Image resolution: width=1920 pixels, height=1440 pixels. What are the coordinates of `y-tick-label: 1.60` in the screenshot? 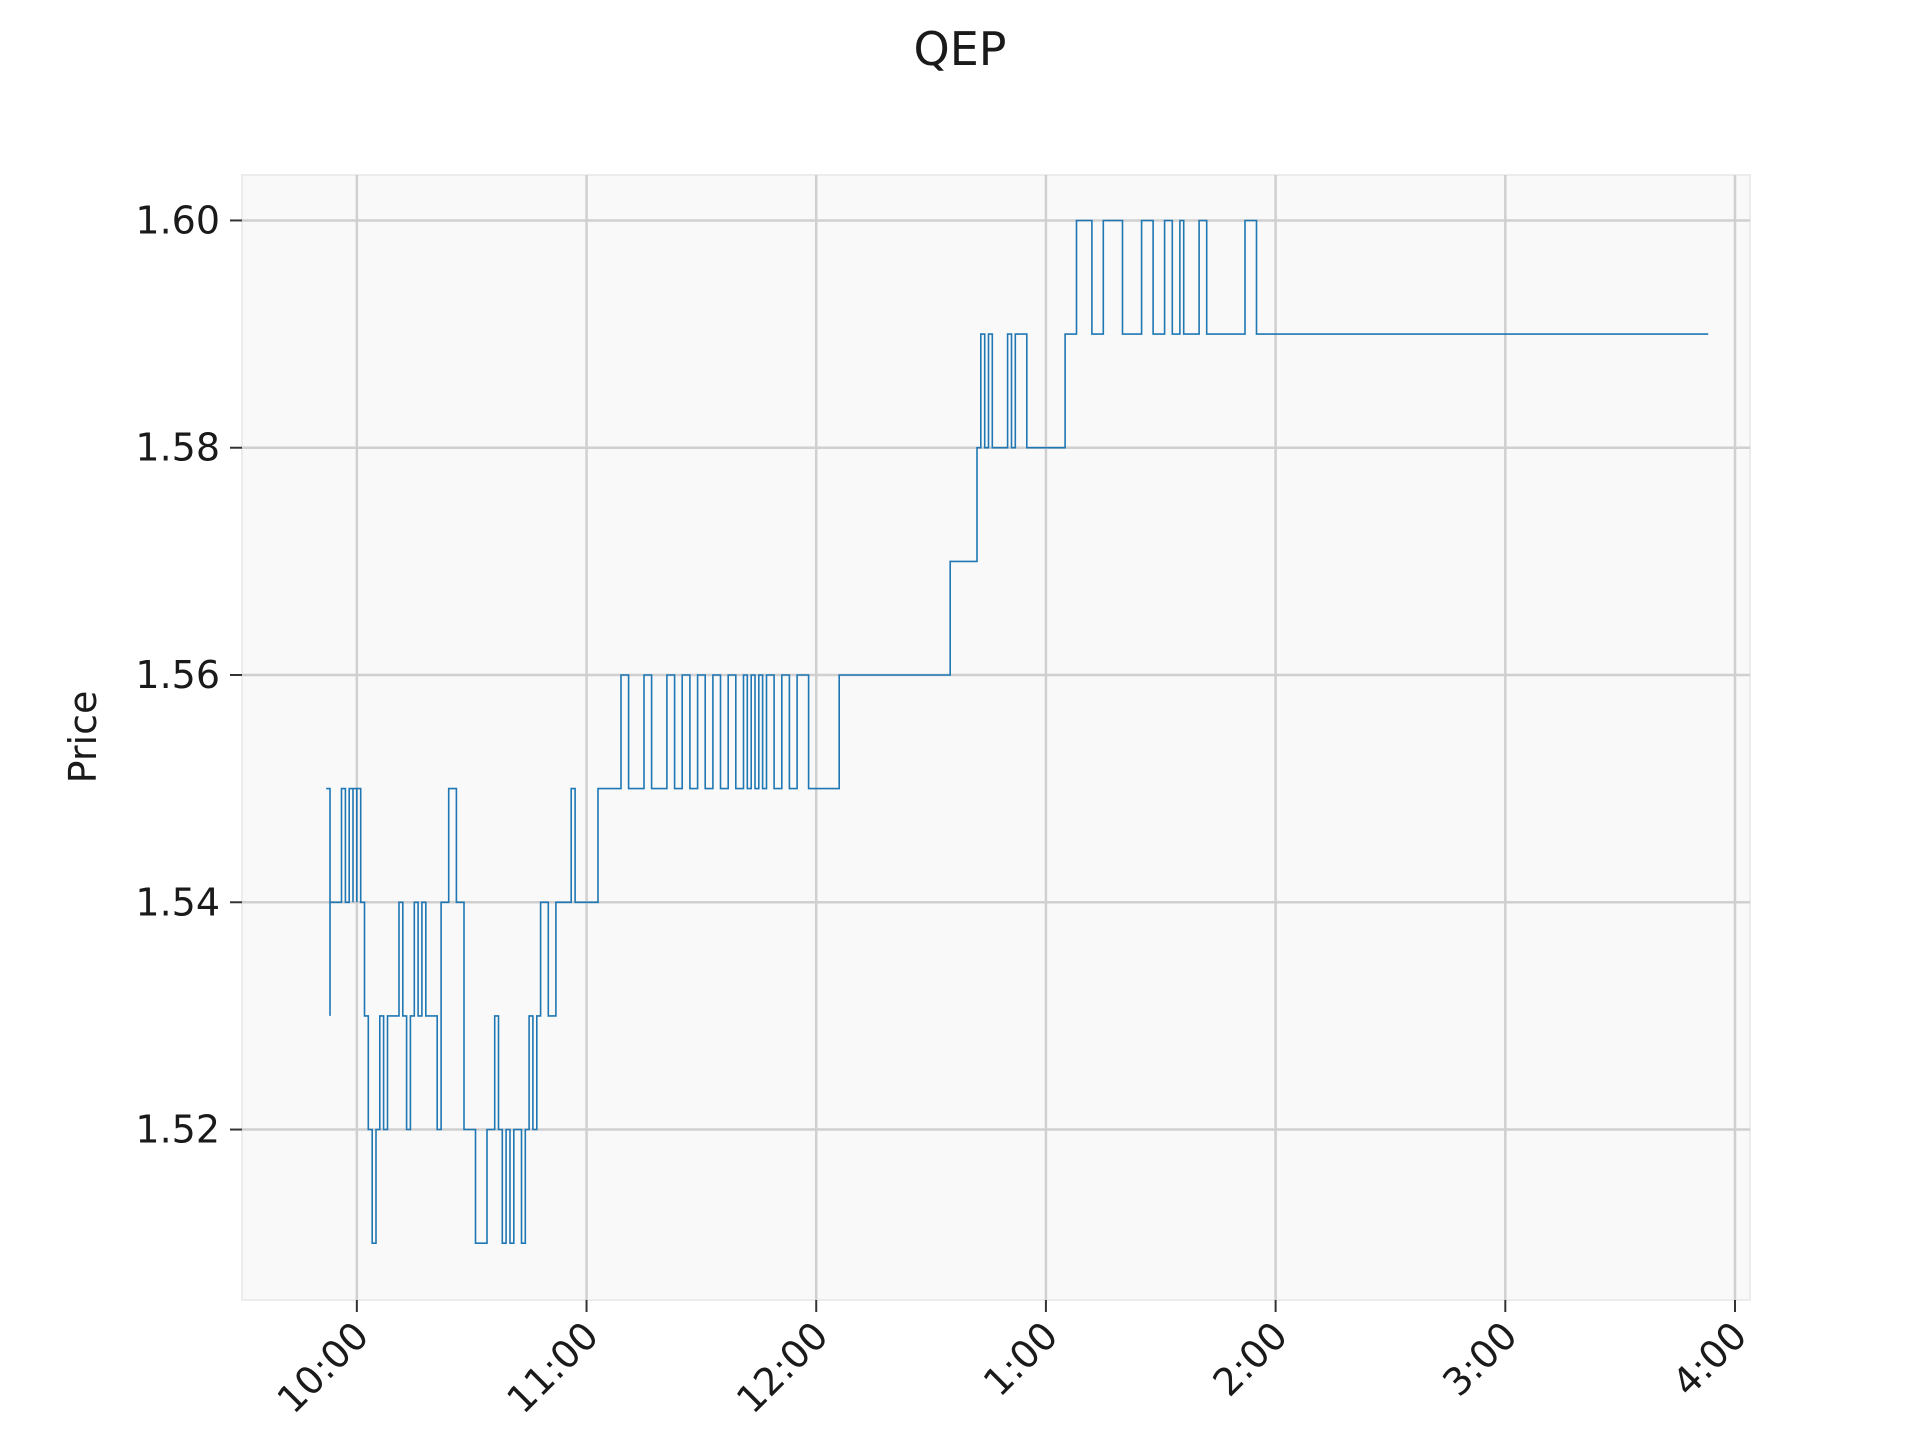 It's located at (177, 220).